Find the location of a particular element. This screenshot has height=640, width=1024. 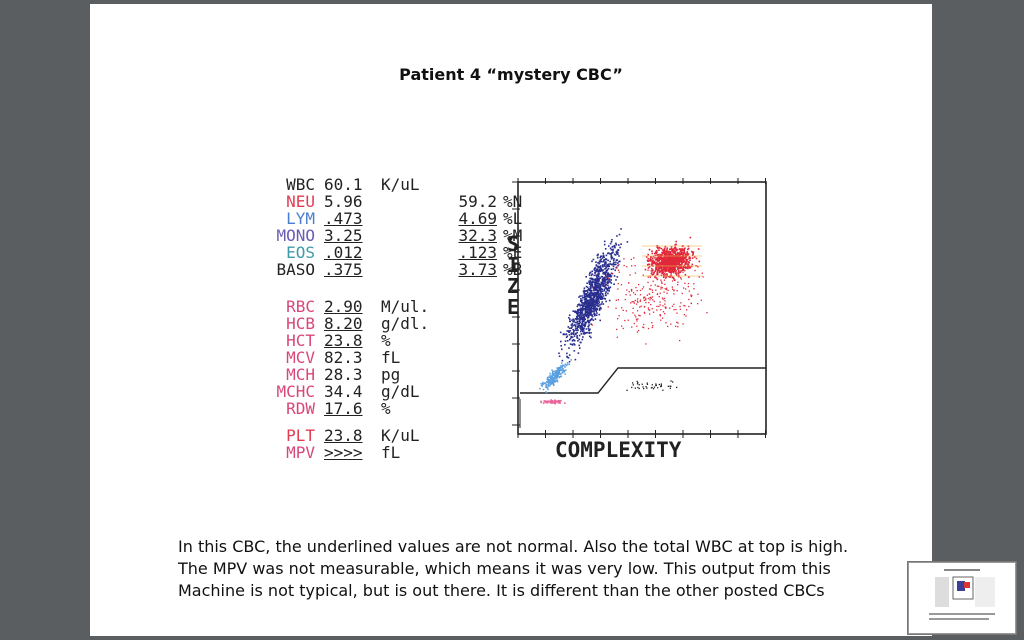

cbc-value: 17.6 is located at coordinates (343, 408).